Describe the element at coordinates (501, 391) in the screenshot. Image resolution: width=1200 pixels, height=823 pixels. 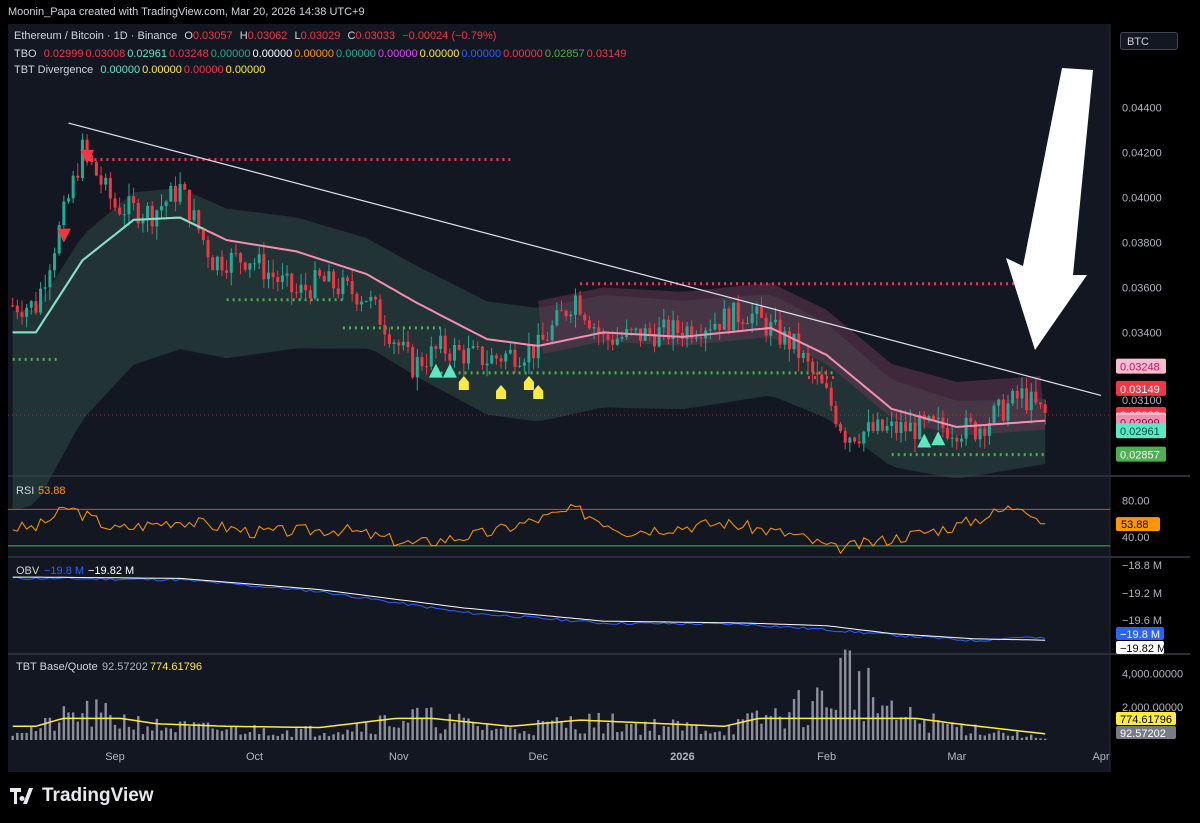
I see `divergence-arrow-marker` at that location.